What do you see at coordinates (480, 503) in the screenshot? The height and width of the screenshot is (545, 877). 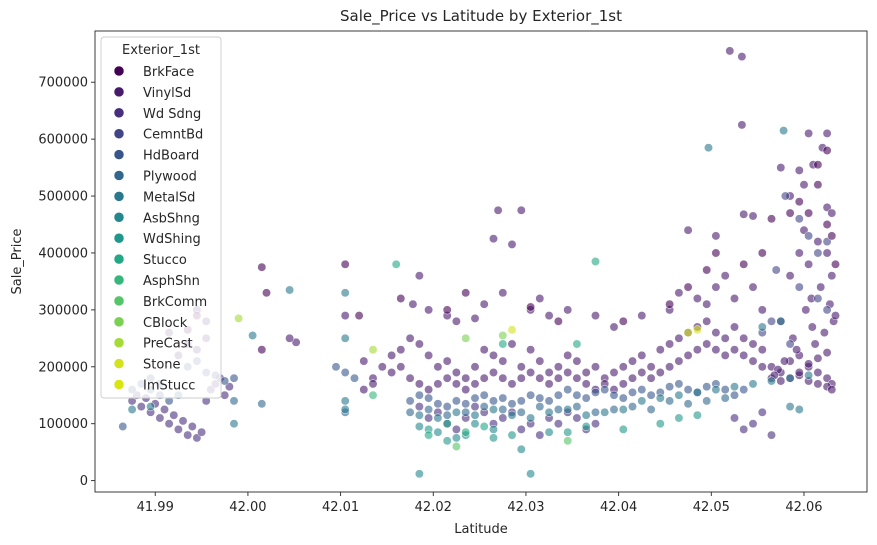 I see `x-axis: 41.99 42.00 42.01 42.02 42.03 42.04 42.05 42.06` at bounding box center [480, 503].